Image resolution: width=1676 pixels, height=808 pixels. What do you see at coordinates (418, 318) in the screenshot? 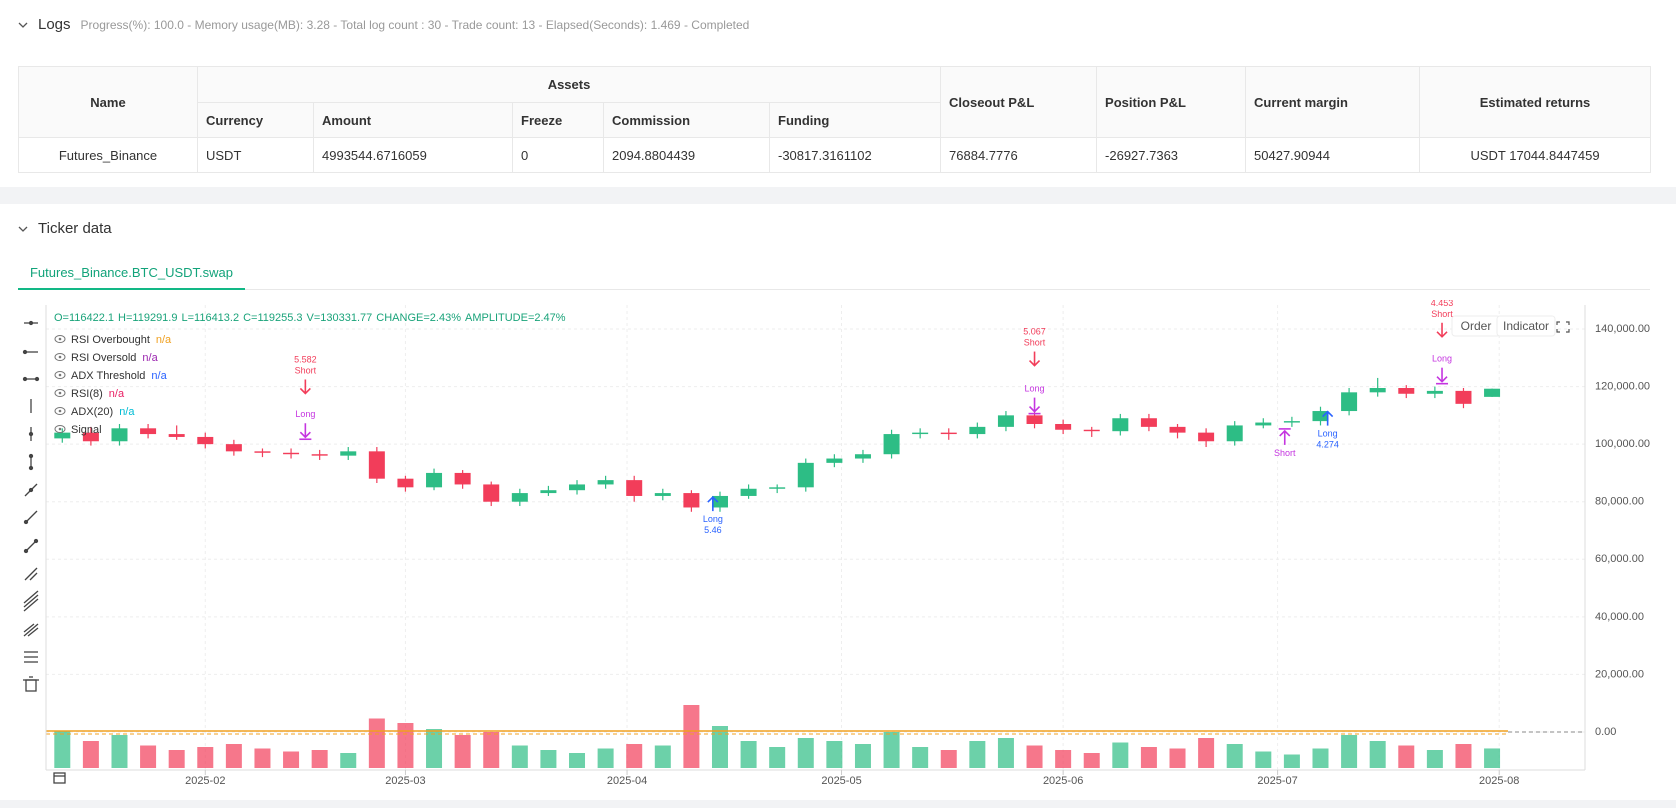
I see `info-item: CHANGE=2.43%` at bounding box center [418, 318].